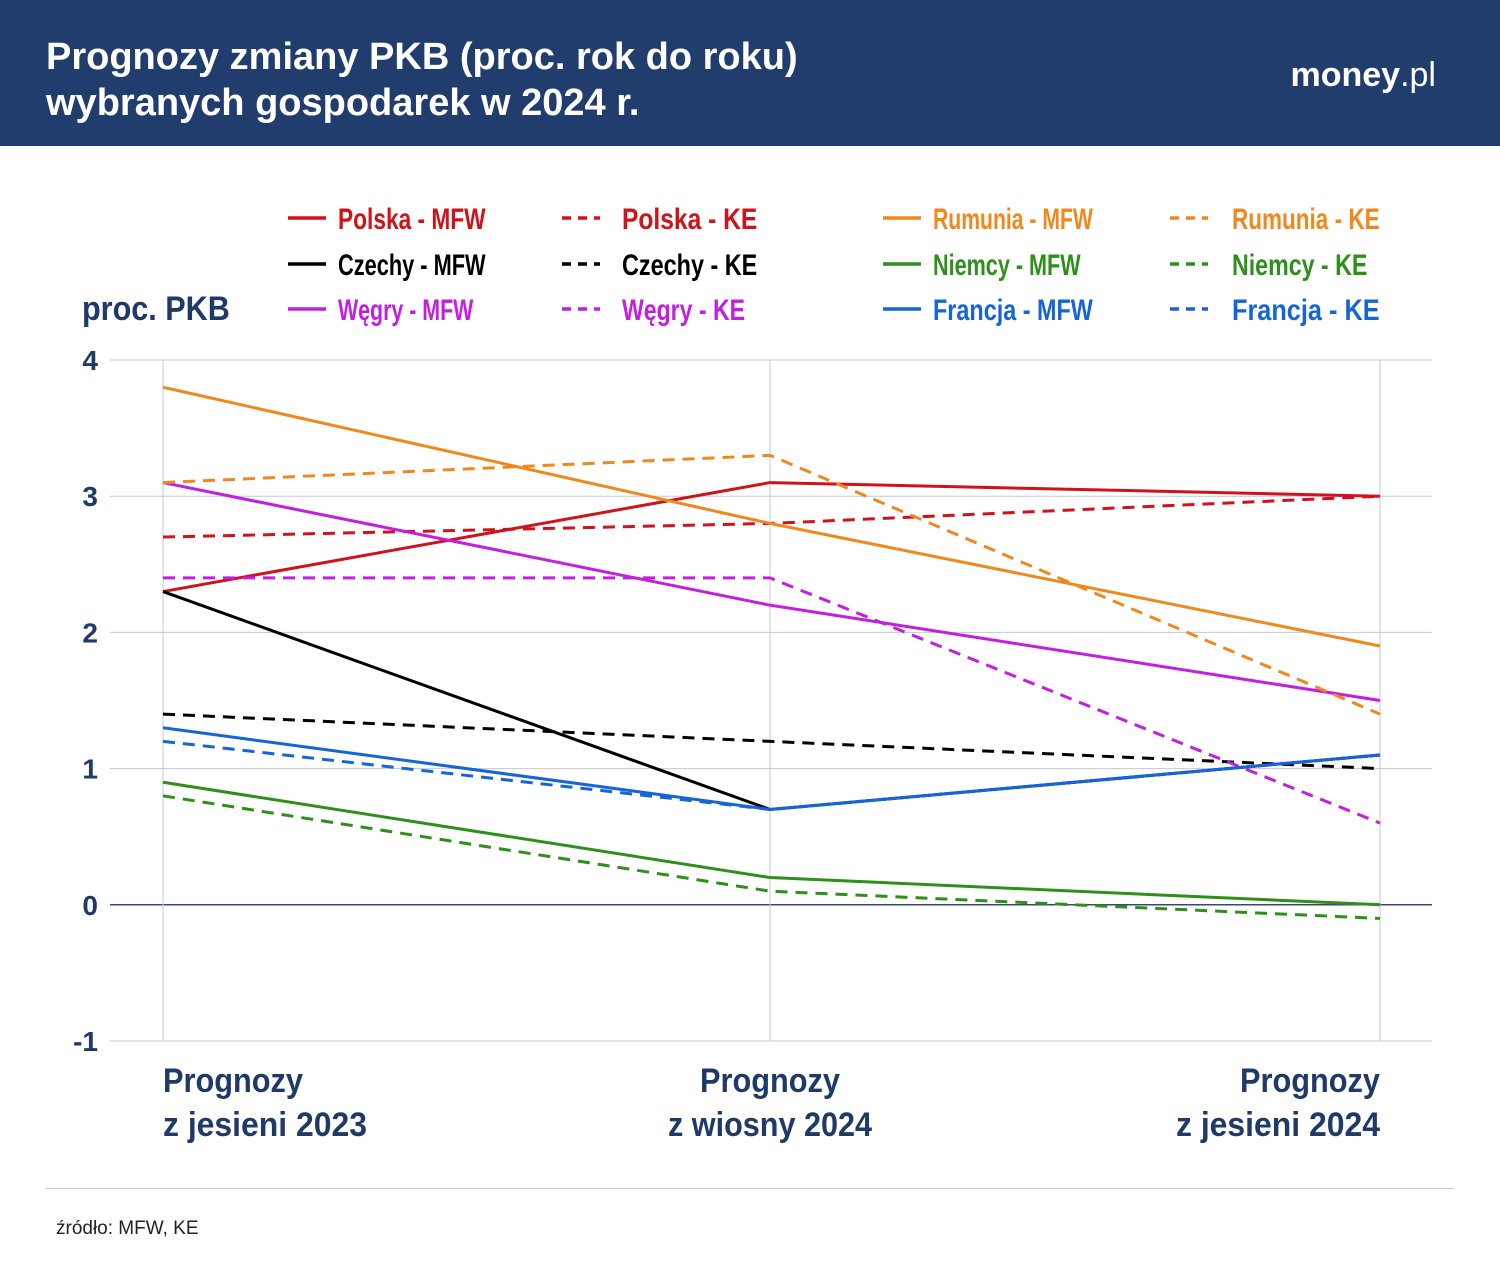 The width and height of the screenshot is (1500, 1270). Describe the element at coordinates (156, 309) in the screenshot. I see `y-axis-label: proc. PKB` at that location.